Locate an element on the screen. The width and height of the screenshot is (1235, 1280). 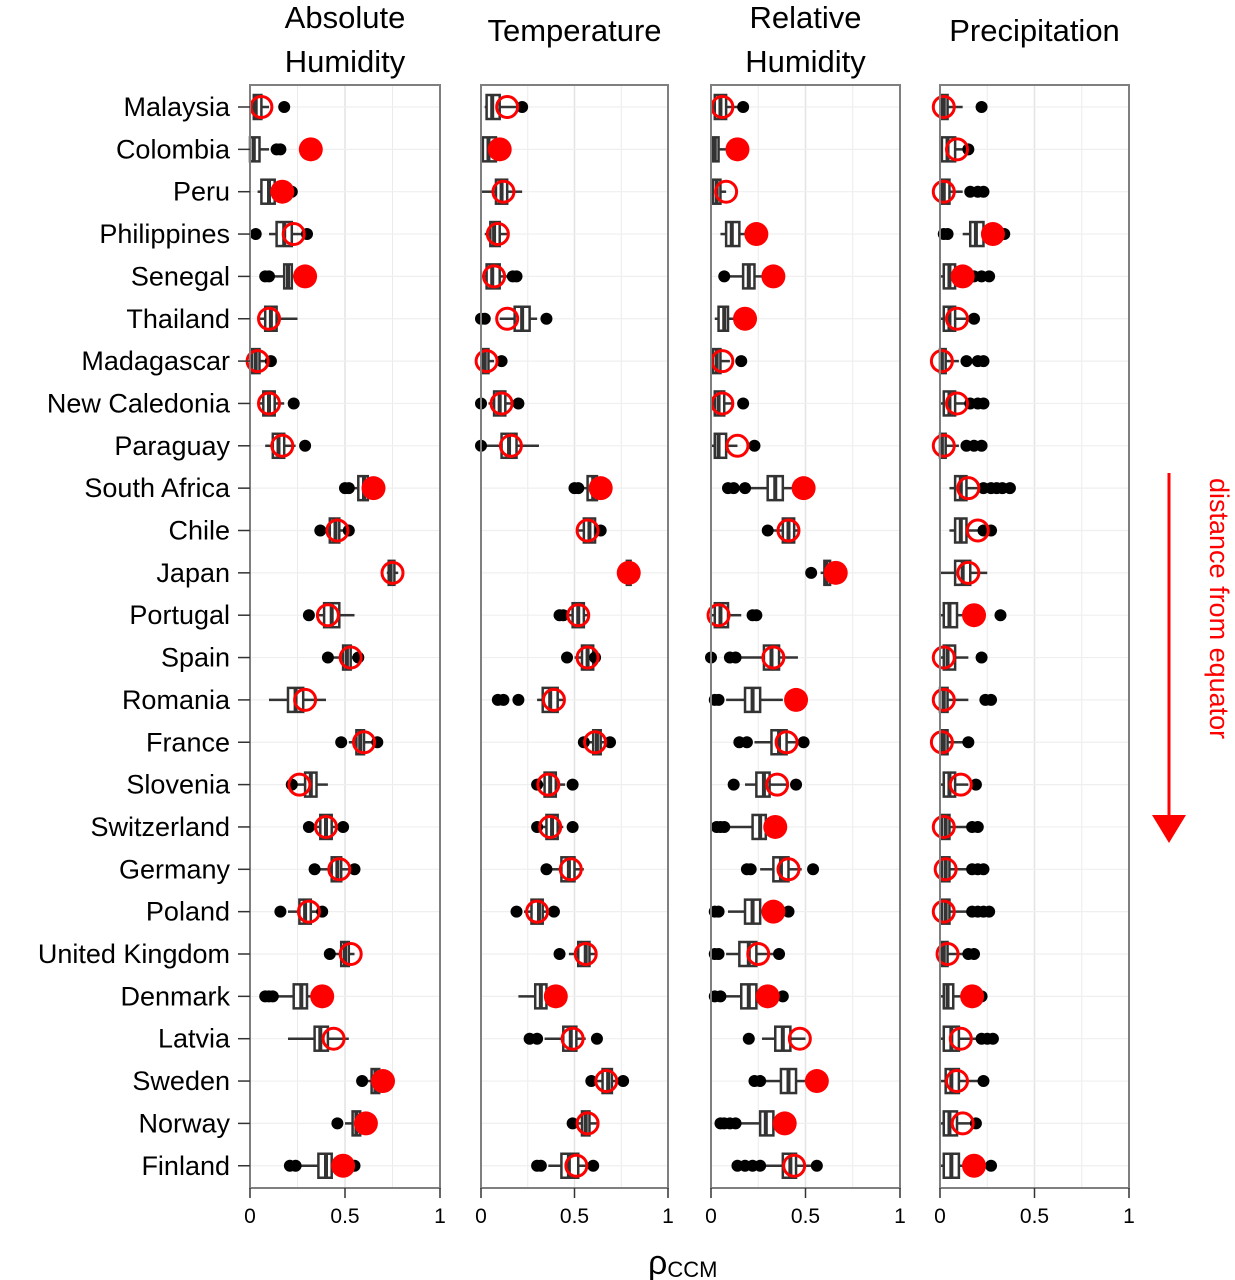
outlier-relative-humidity-germany is located at coordinates (813, 869).